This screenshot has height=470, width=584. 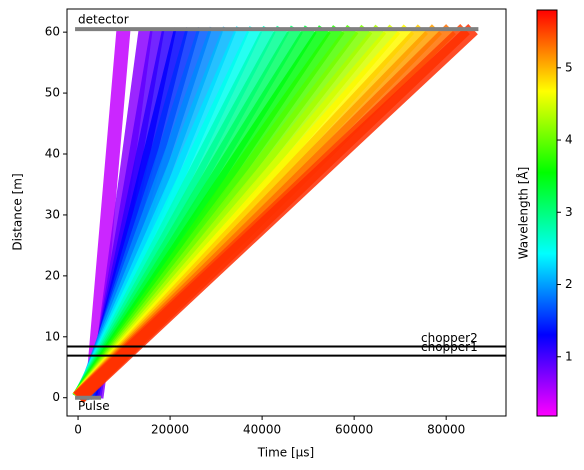 I want to click on x-tick-label: 60000, so click(x=354, y=430).